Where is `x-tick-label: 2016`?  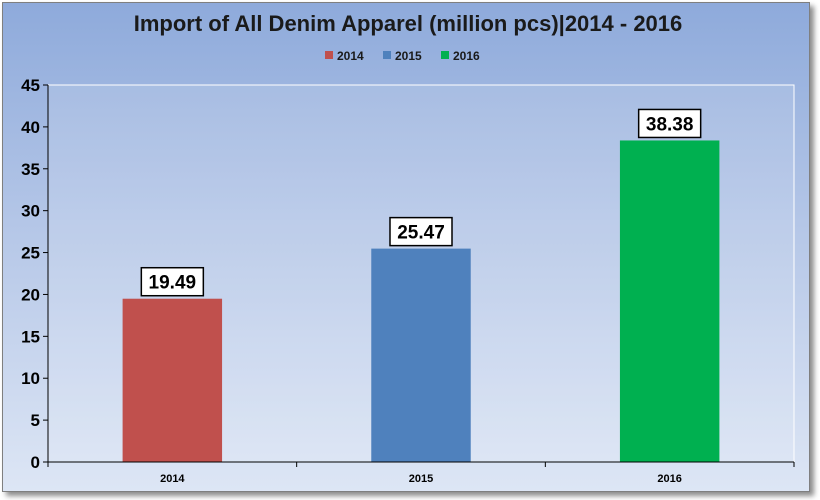
x-tick-label: 2016 is located at coordinates (669, 479).